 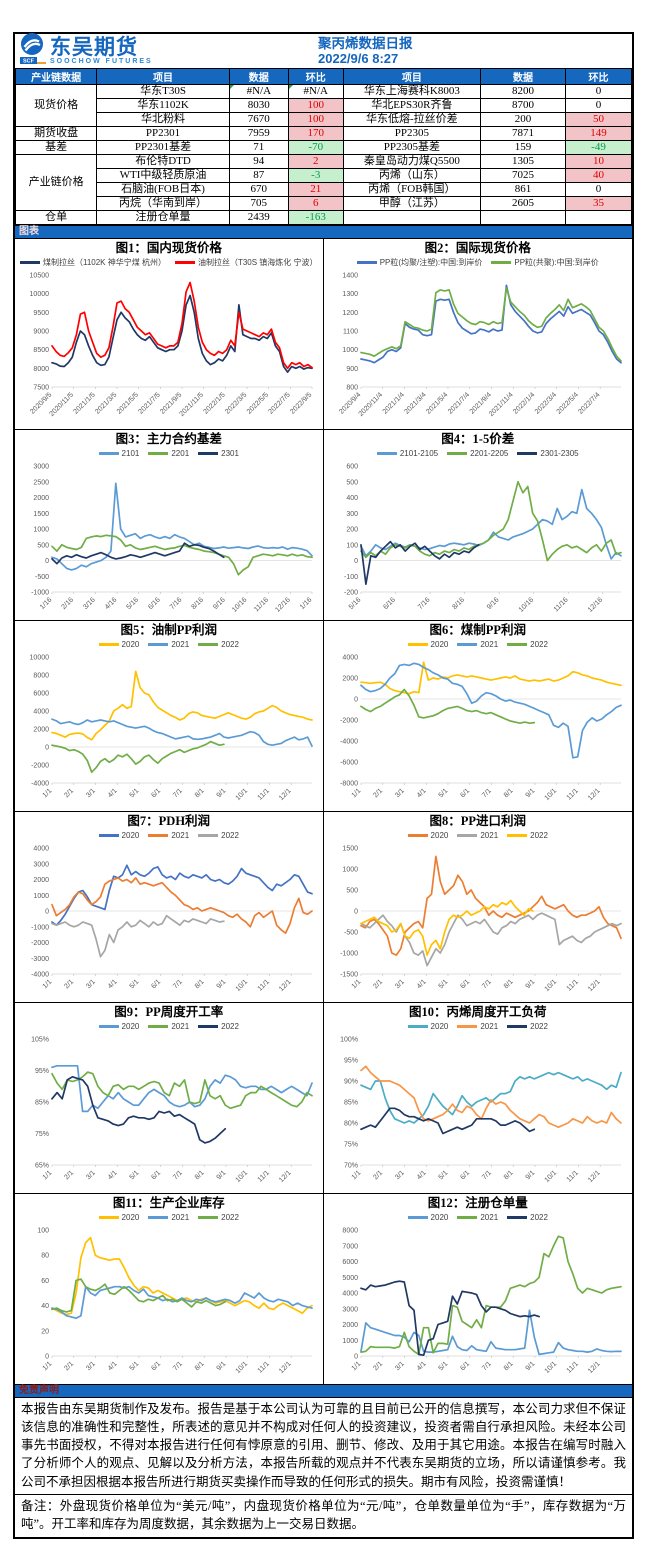 I want to click on change-cell: -49, so click(x=598, y=147).